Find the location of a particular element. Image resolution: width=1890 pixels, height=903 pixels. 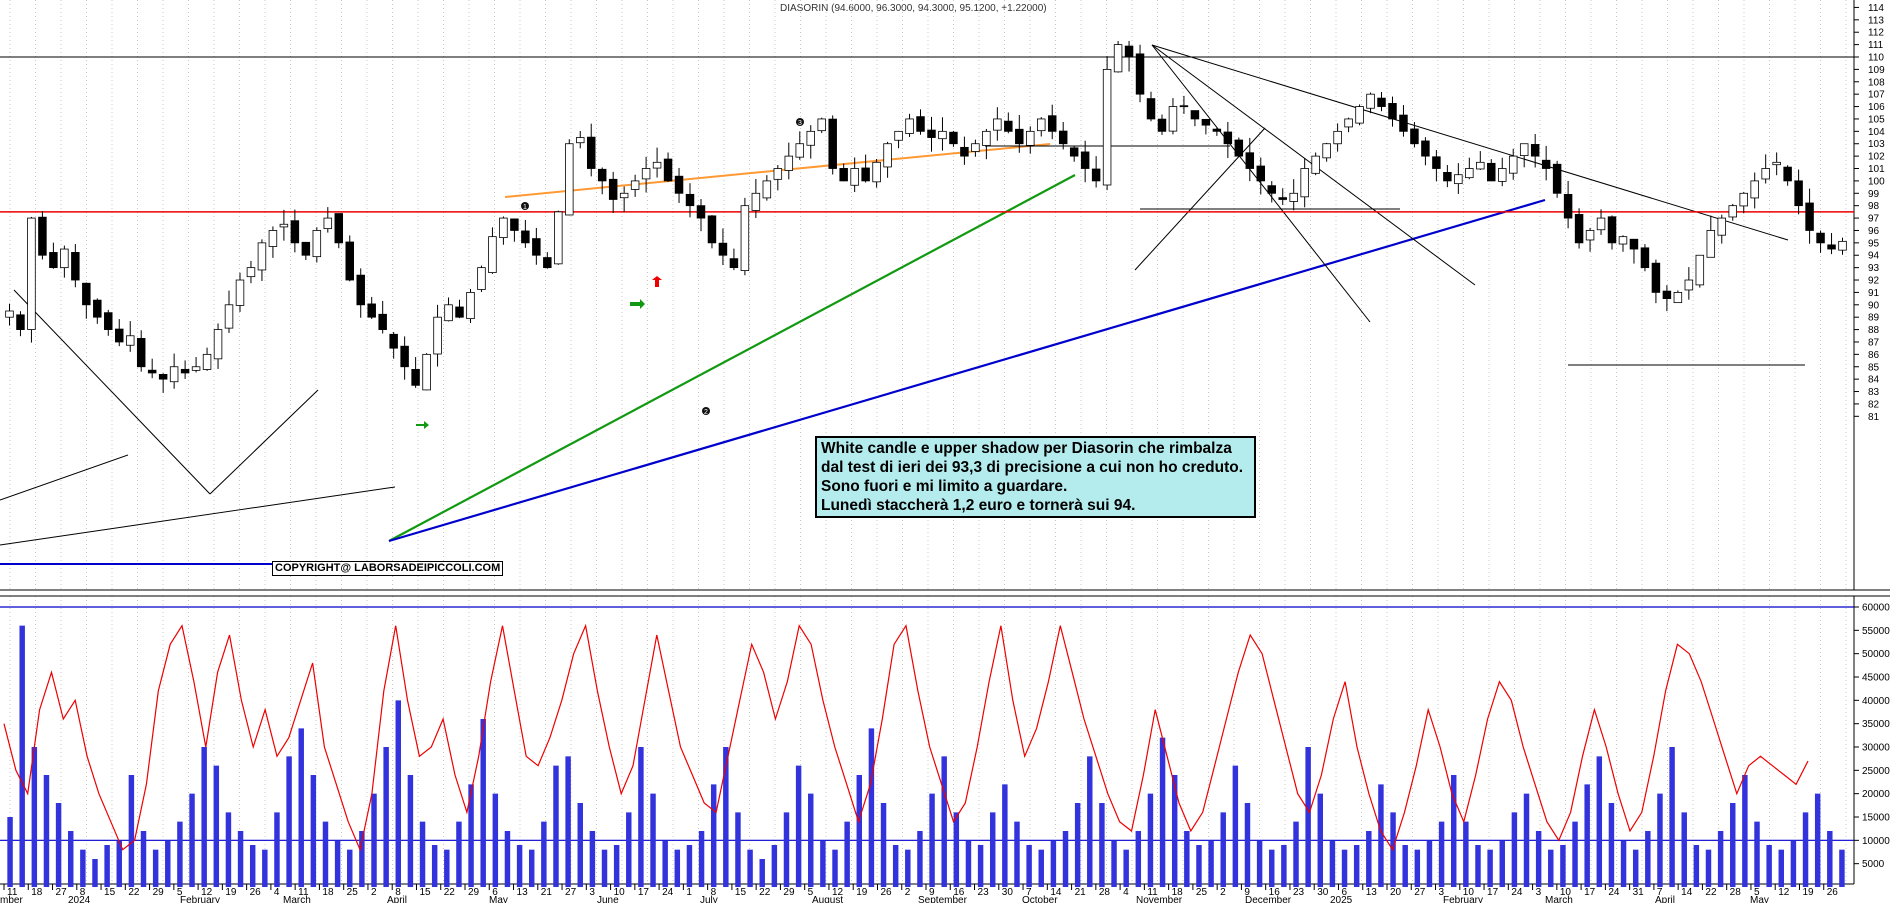

price-tick-label: 106 is located at coordinates (1876, 107).